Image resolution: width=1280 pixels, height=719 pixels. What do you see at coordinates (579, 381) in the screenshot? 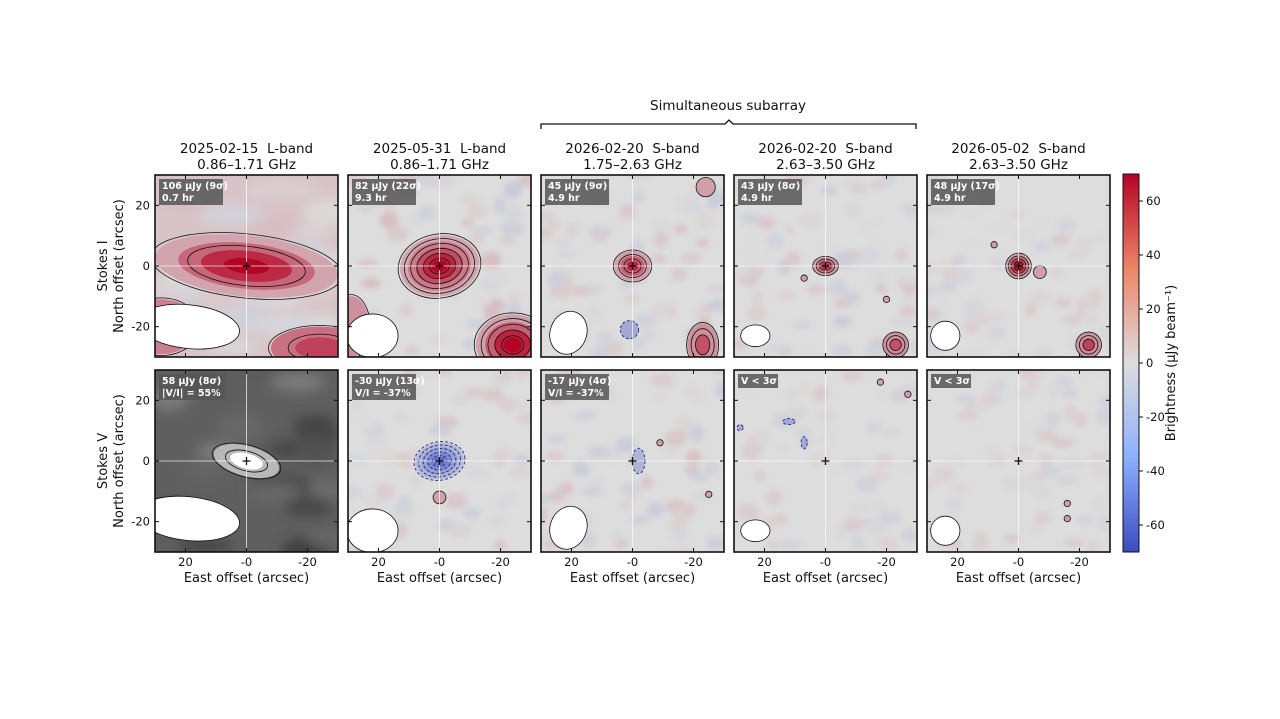
I see `badge-line: -17 μJy (4σ)` at bounding box center [579, 381].